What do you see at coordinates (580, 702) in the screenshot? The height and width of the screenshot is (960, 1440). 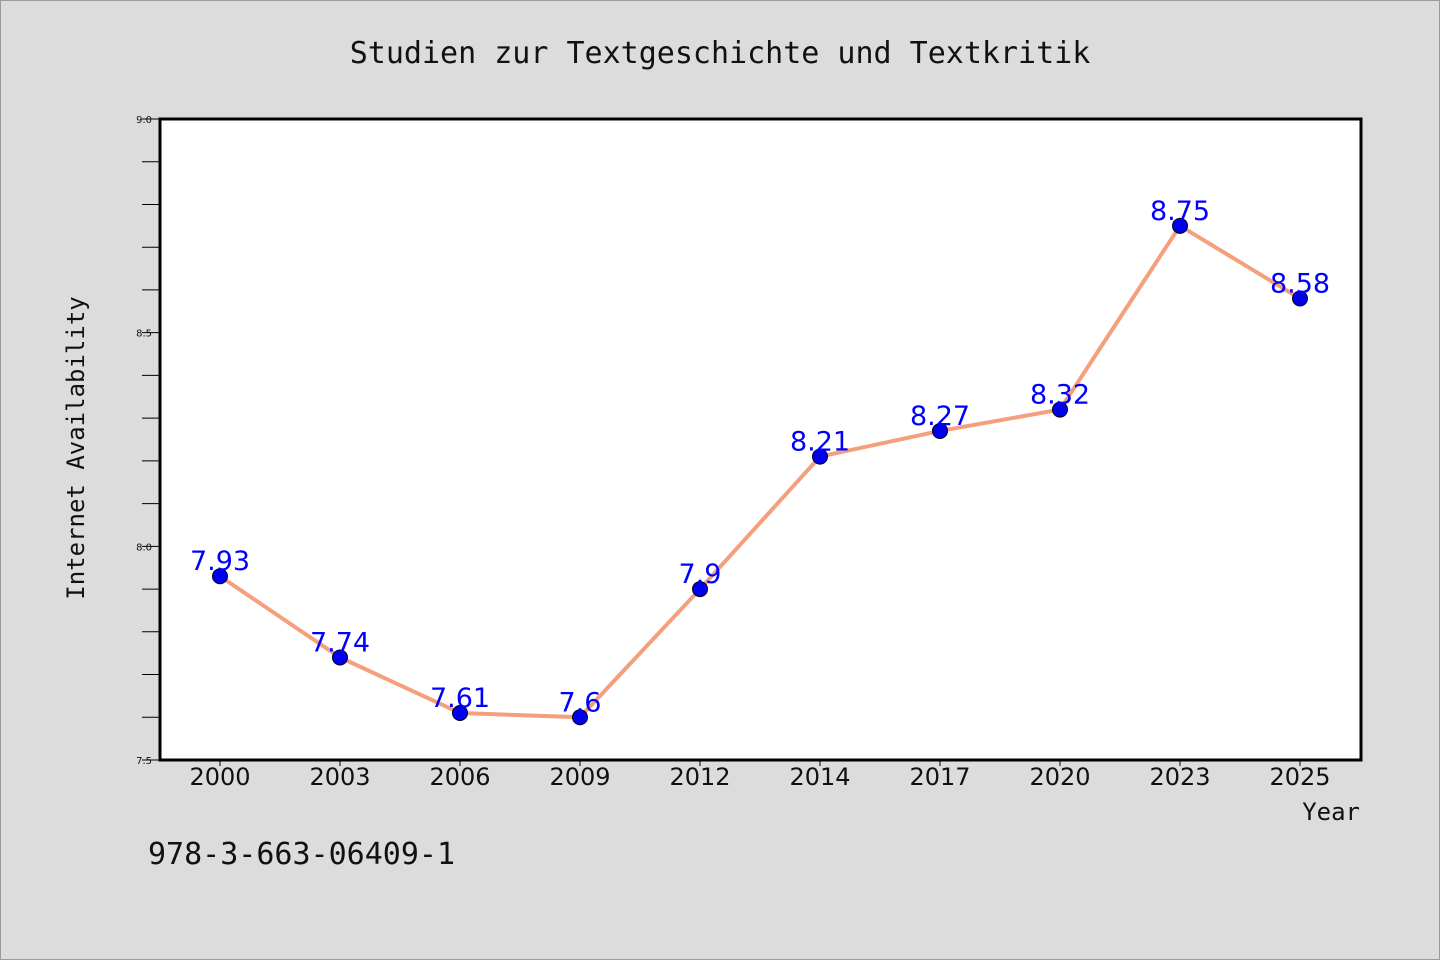 I see `data-label: 7.6` at bounding box center [580, 702].